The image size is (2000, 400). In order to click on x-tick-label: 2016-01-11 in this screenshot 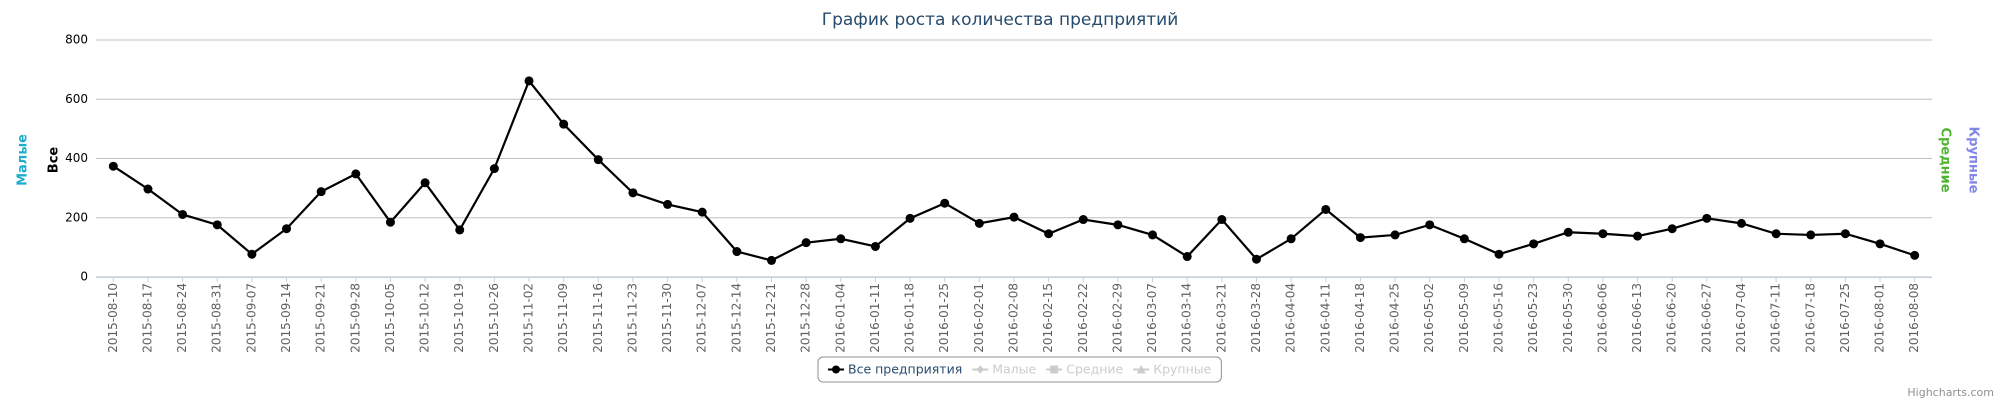, I will do `click(875, 318)`.